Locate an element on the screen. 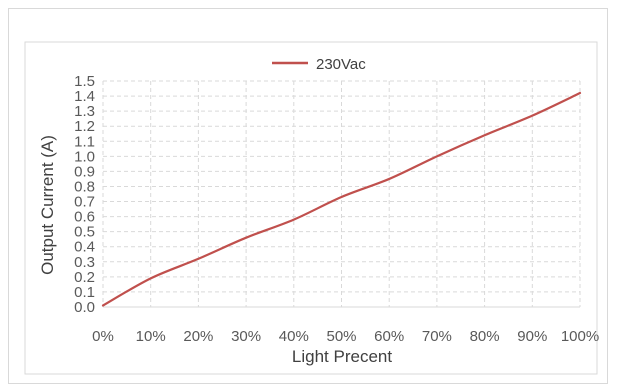 The image size is (617, 392). x-tick-label: 30% is located at coordinates (246, 336).